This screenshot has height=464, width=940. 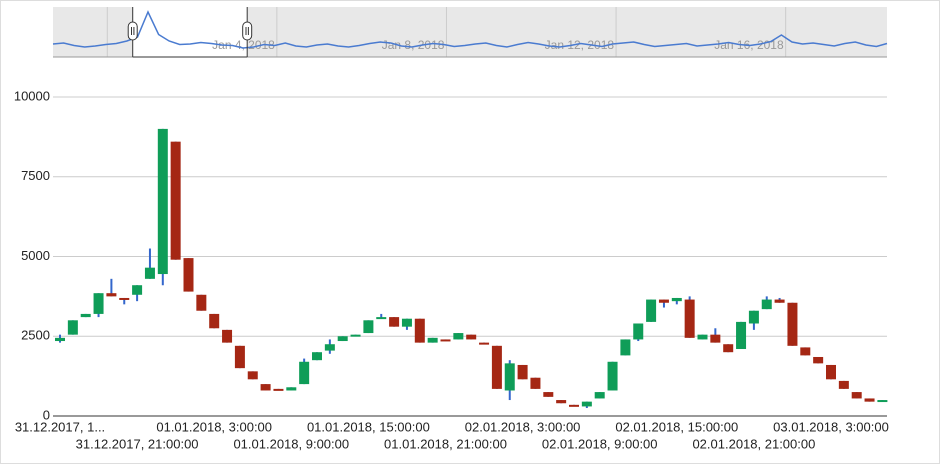 I want to click on x-tick-label: 01.01.2018, 3:00:00, so click(x=214, y=426).